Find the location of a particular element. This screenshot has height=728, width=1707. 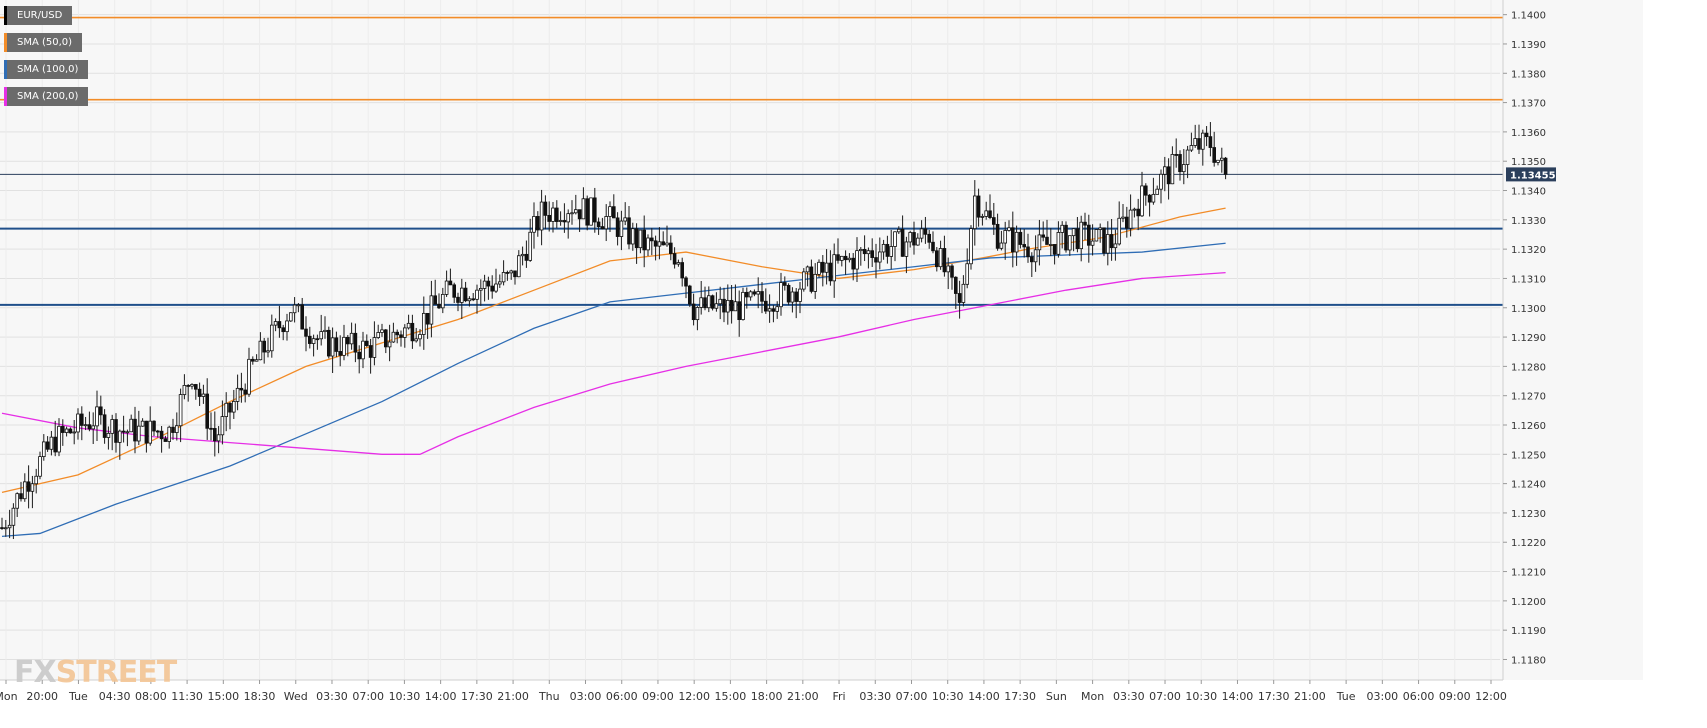

legend-swatch is located at coordinates (5, 42).